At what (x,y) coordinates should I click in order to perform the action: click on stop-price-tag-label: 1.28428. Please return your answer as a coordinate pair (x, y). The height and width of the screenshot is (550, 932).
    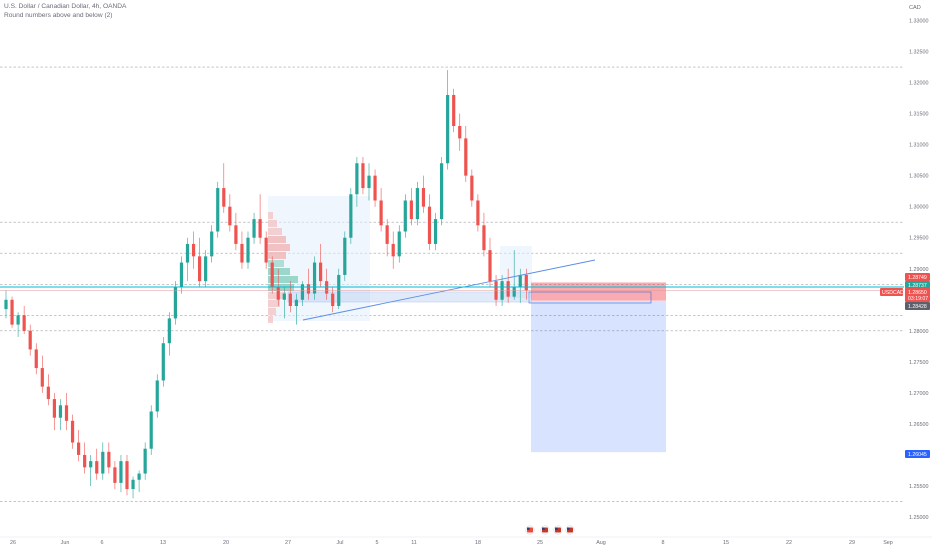
    Looking at the image, I should click on (917, 307).